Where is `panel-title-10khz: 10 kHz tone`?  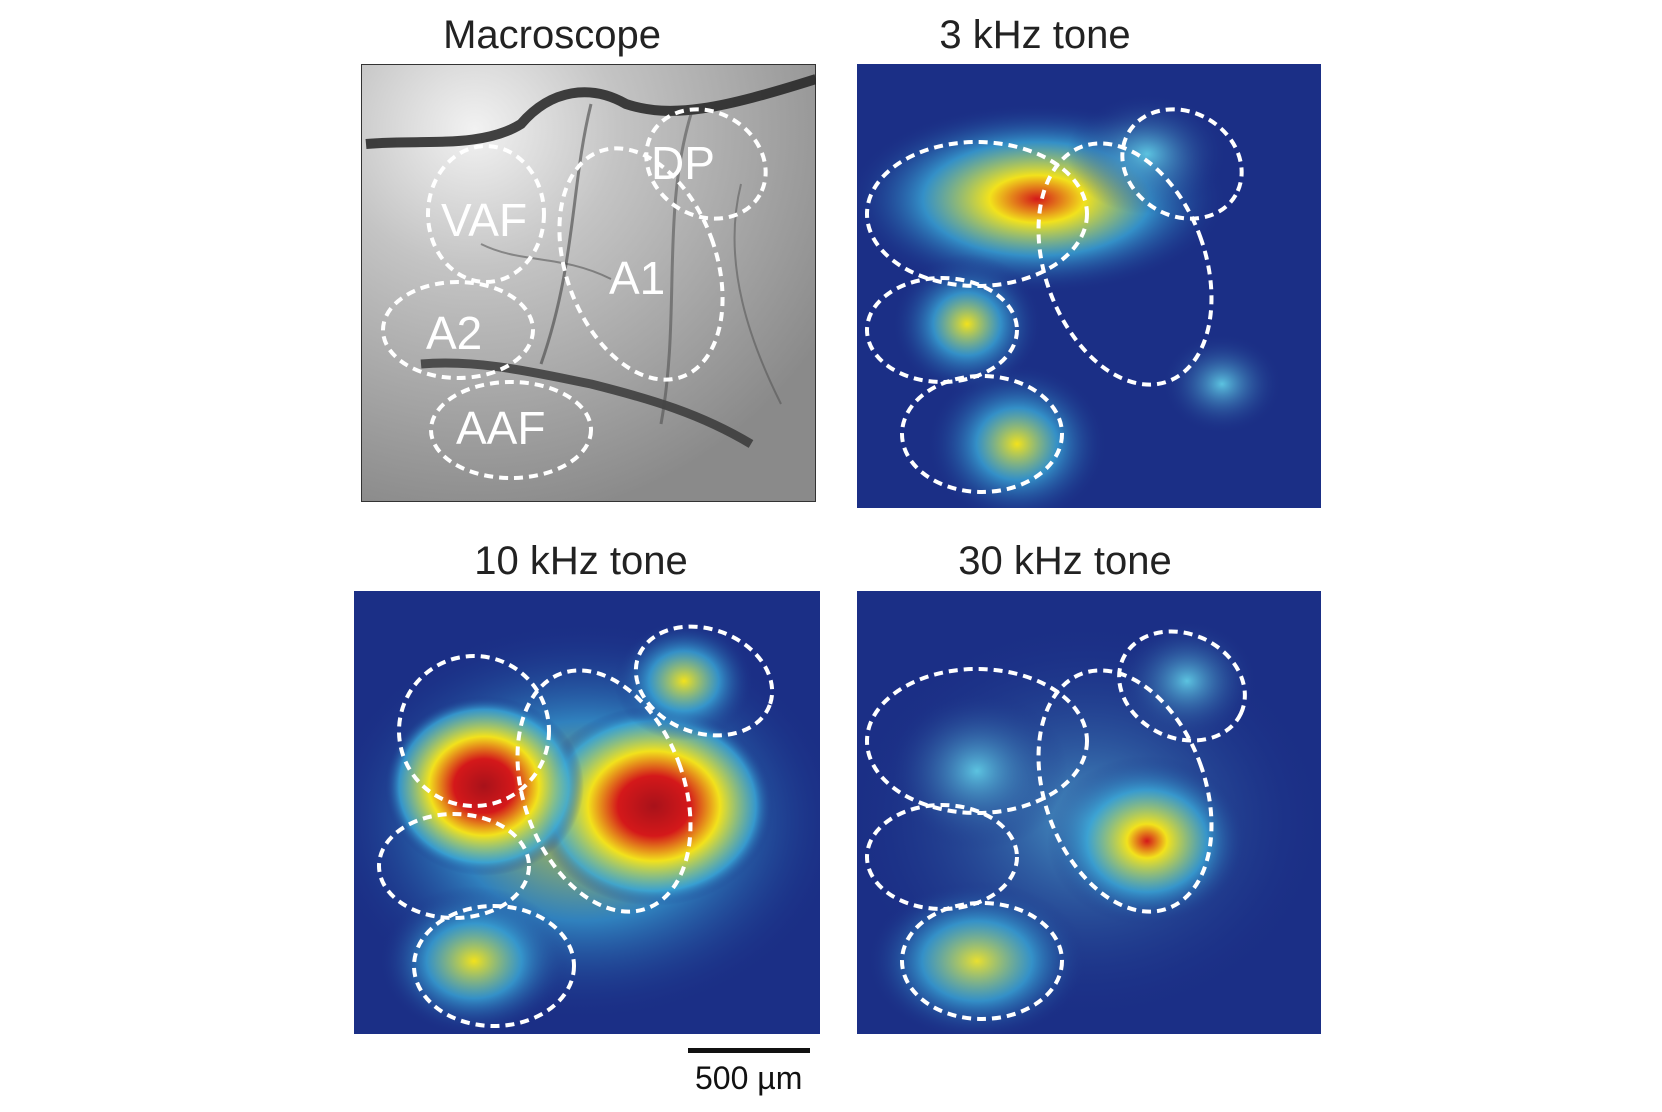
panel-title-10khz: 10 kHz tone is located at coordinates (581, 561).